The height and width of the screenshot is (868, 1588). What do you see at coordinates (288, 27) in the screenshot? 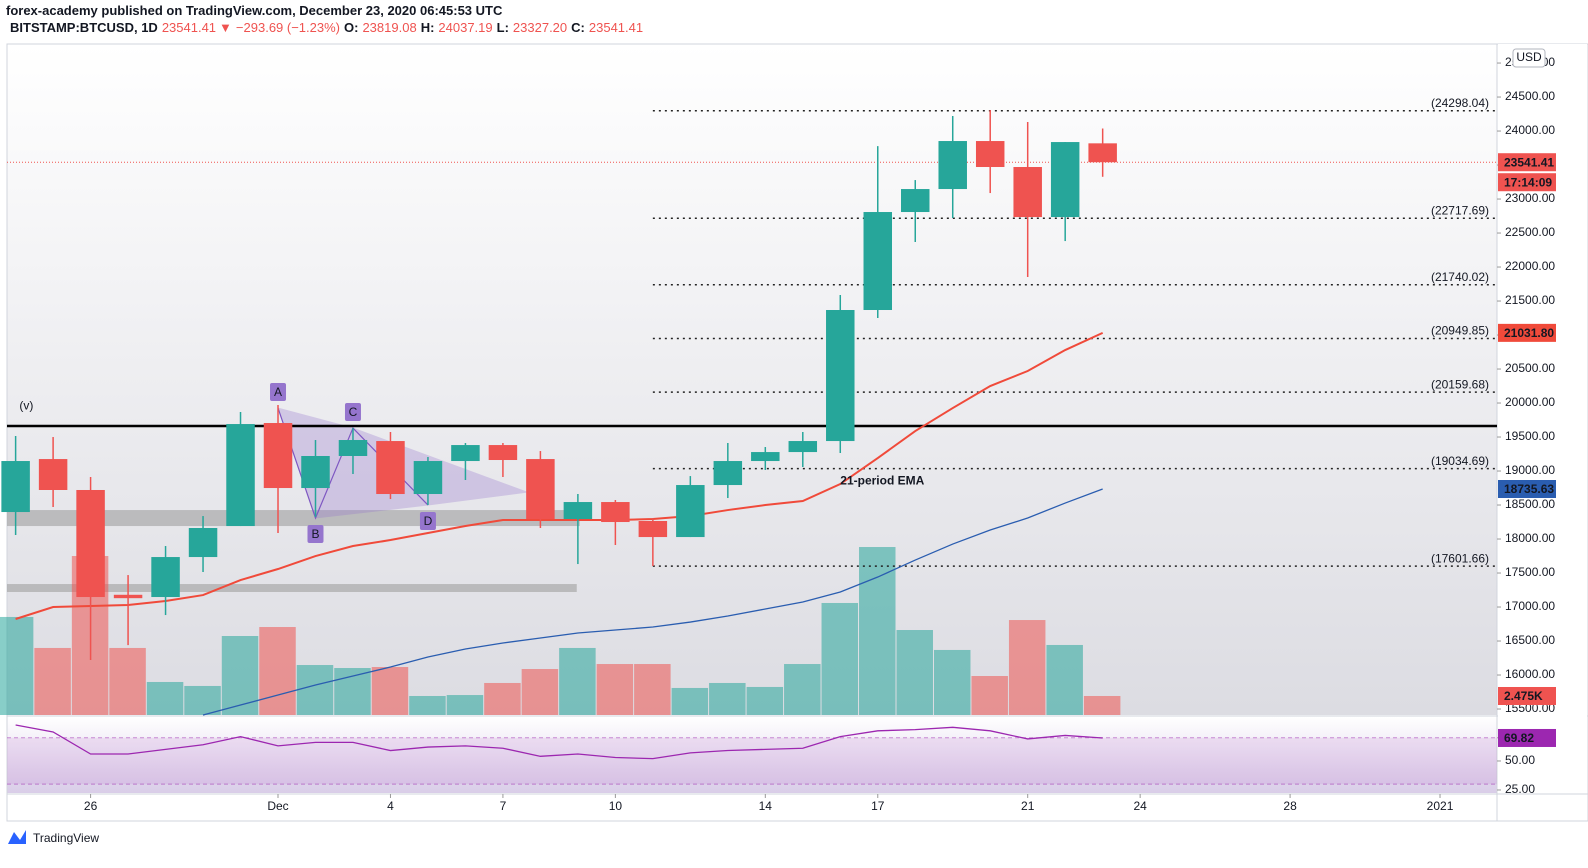
I see `header-text: −293.69 (−1.23%)` at bounding box center [288, 27].